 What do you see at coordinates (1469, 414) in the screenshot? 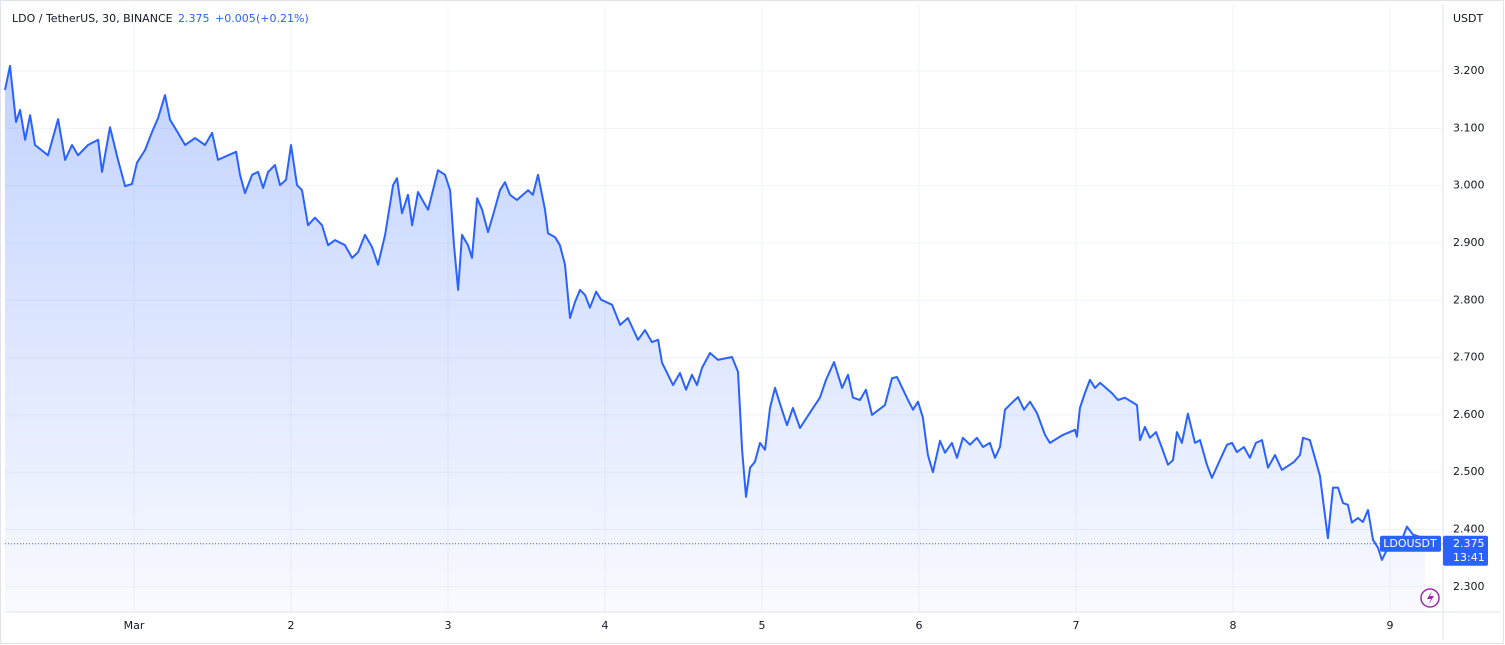
I see `y-tick-label: 2.600` at bounding box center [1469, 414].